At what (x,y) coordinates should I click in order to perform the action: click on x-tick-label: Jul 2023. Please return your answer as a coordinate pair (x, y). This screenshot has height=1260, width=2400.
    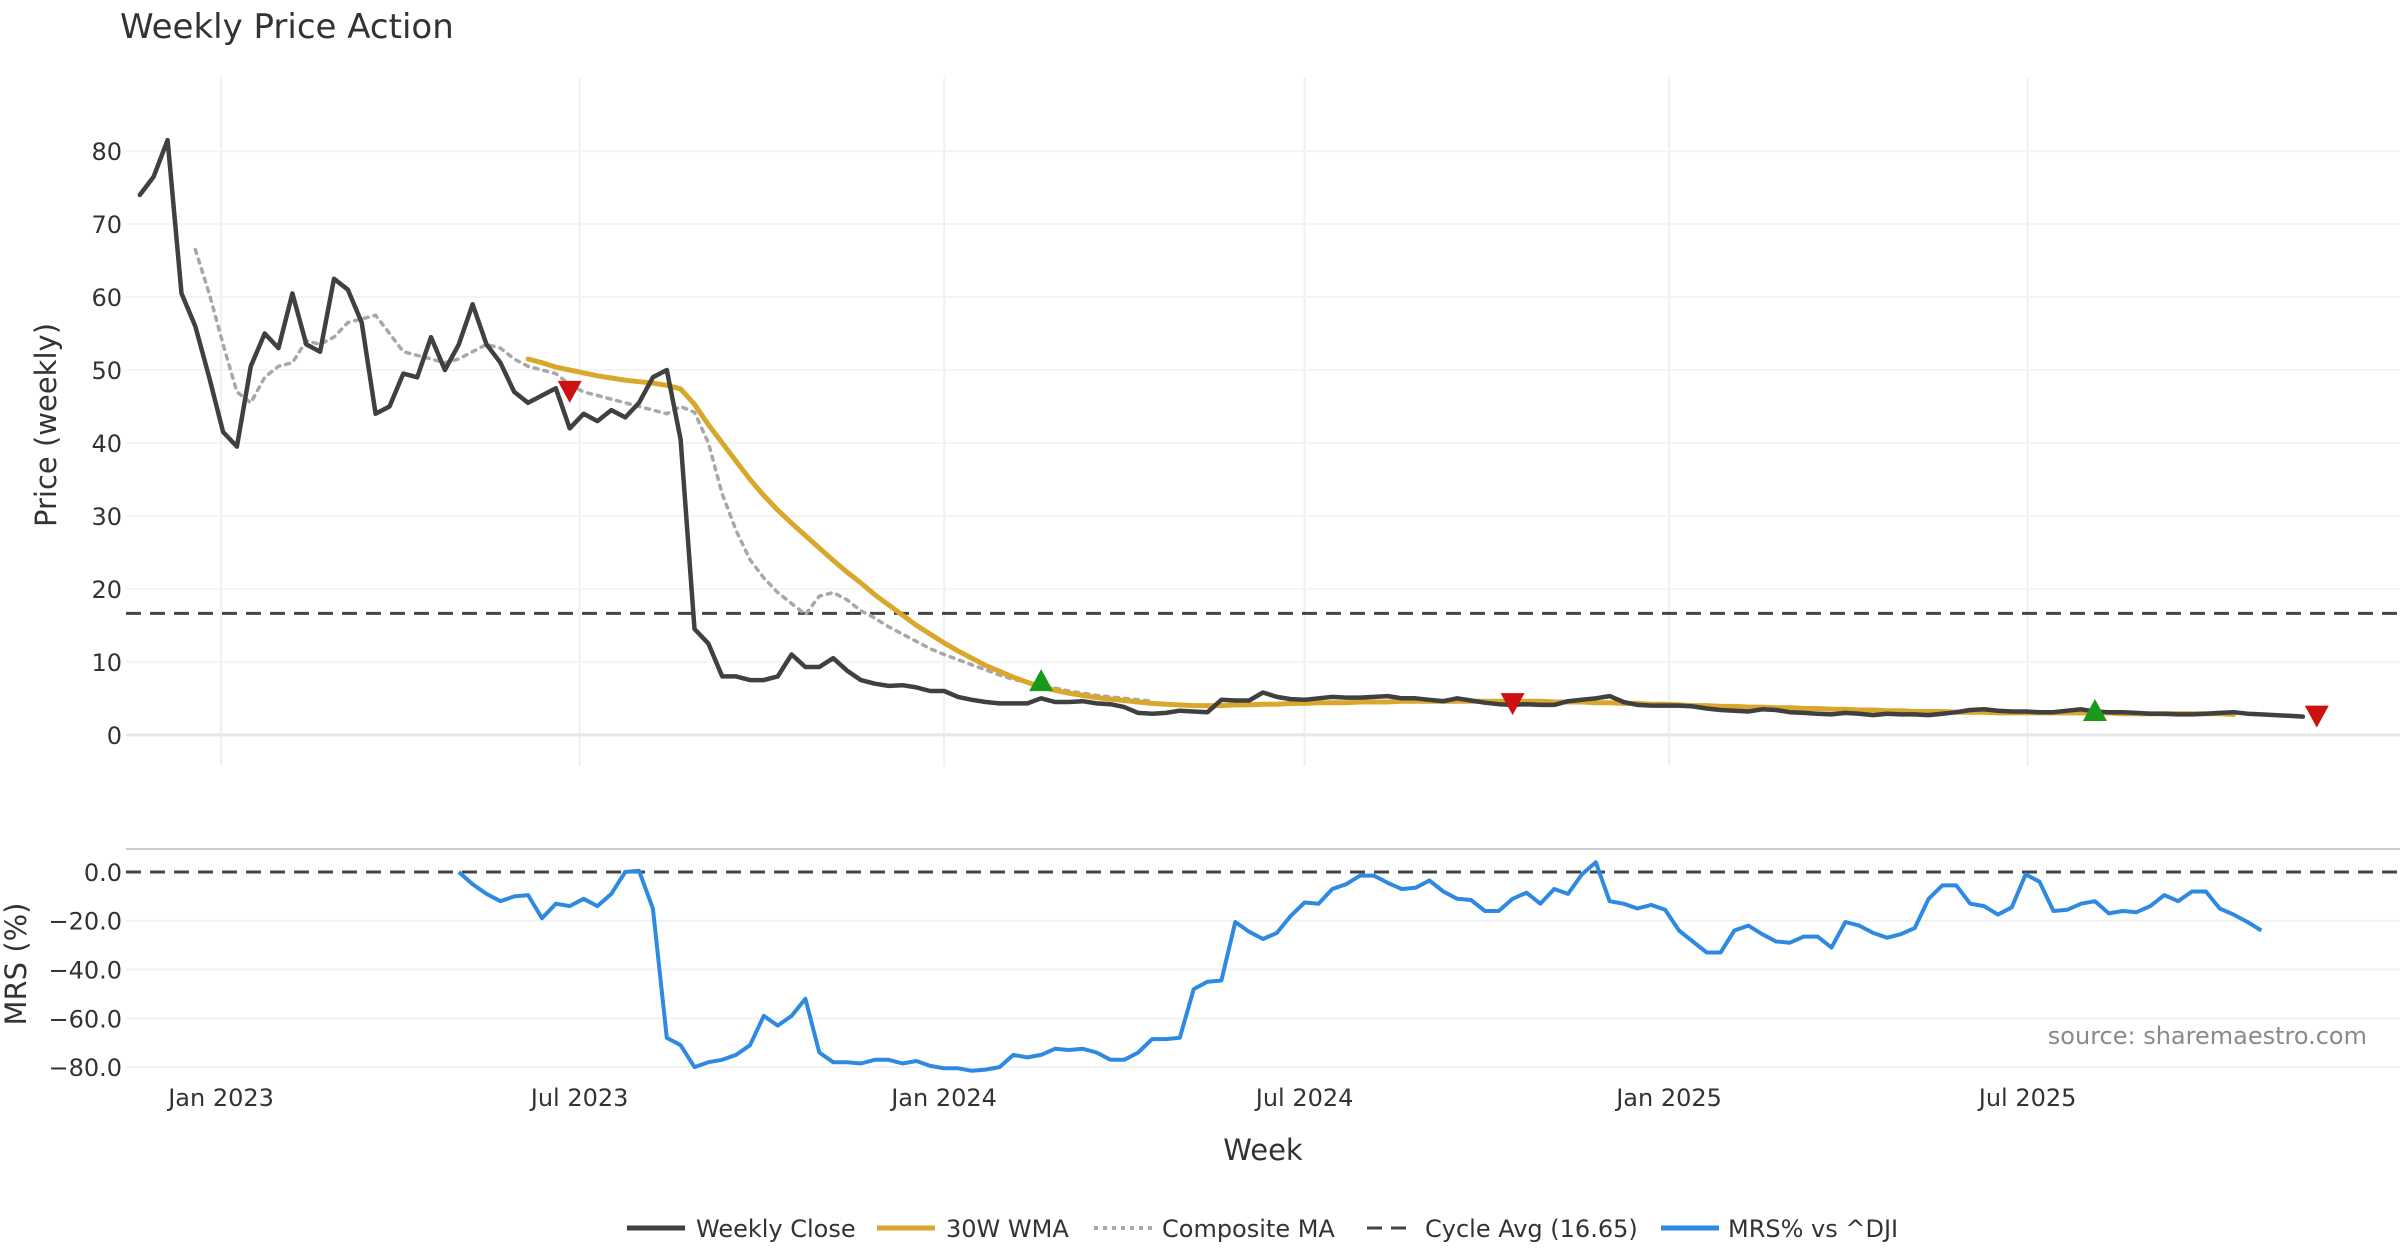
    Looking at the image, I should click on (579, 1098).